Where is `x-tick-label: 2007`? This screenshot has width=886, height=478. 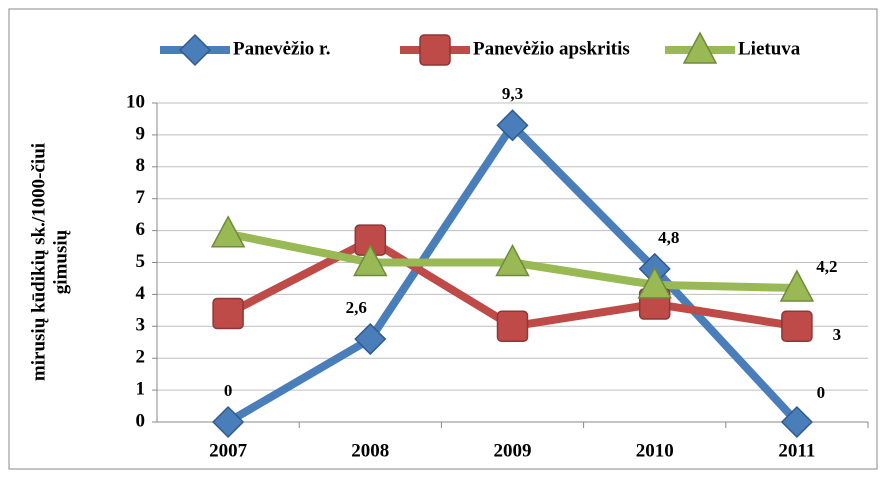
x-tick-label: 2007 is located at coordinates (228, 450).